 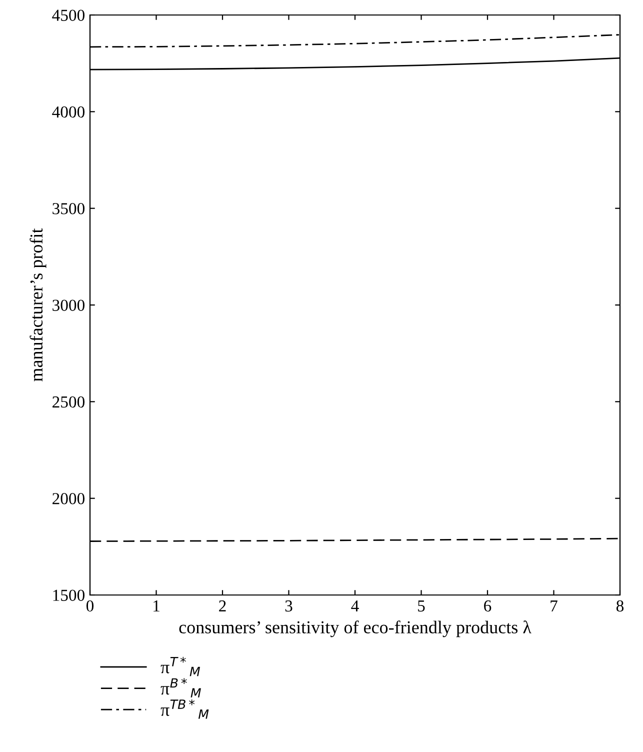 What do you see at coordinates (488, 606) in the screenshot?
I see `x-tick-label: 6` at bounding box center [488, 606].